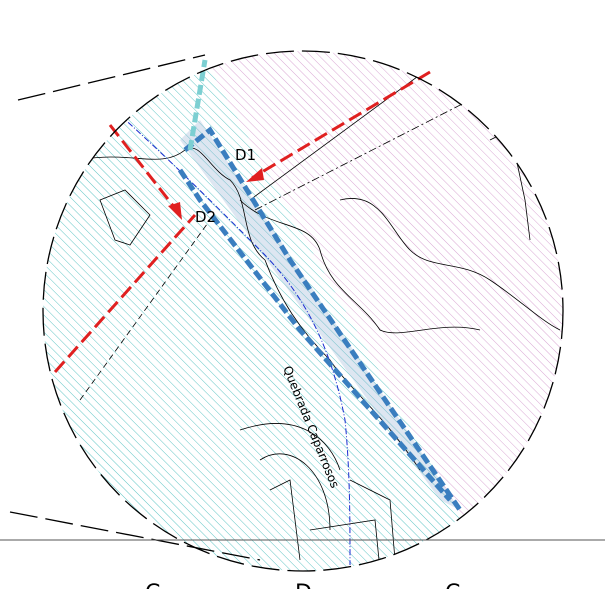 The height and width of the screenshot is (589, 605). I want to click on arrow-d2, so click(175, 211).